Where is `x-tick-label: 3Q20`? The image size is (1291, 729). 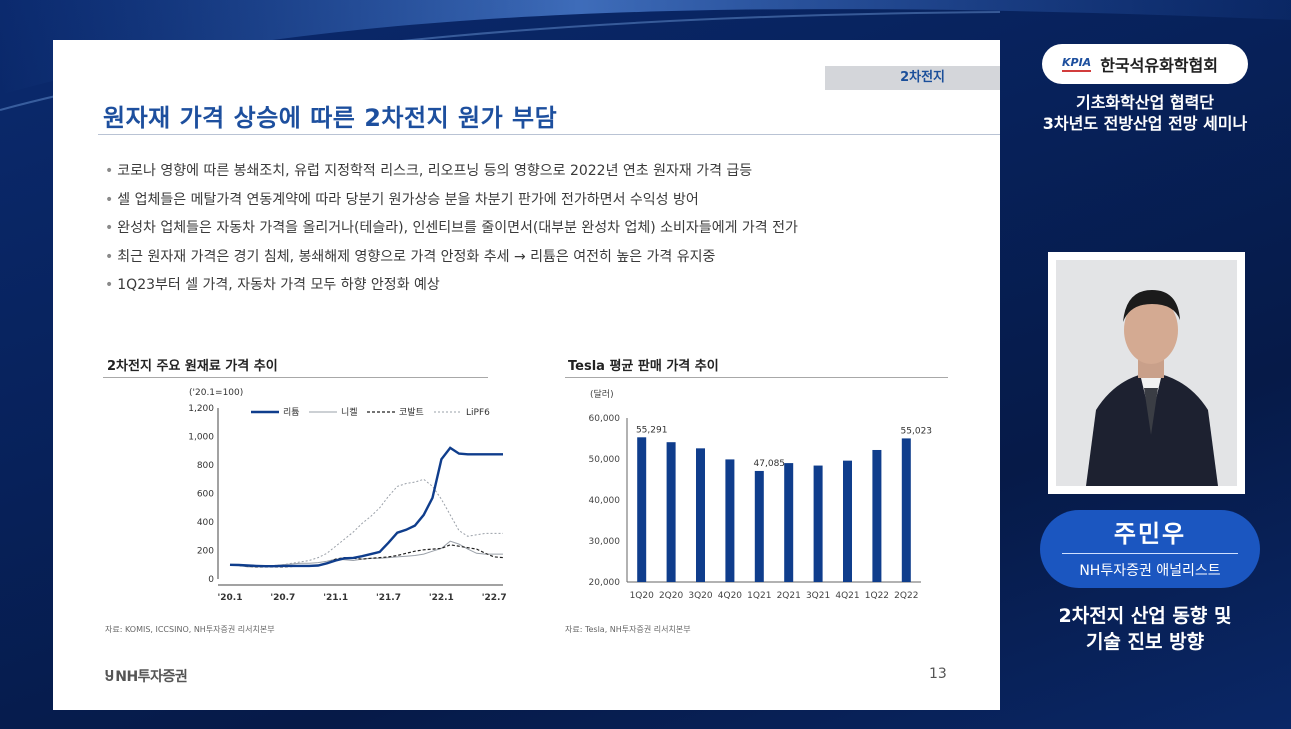 x-tick-label: 3Q20 is located at coordinates (700, 596).